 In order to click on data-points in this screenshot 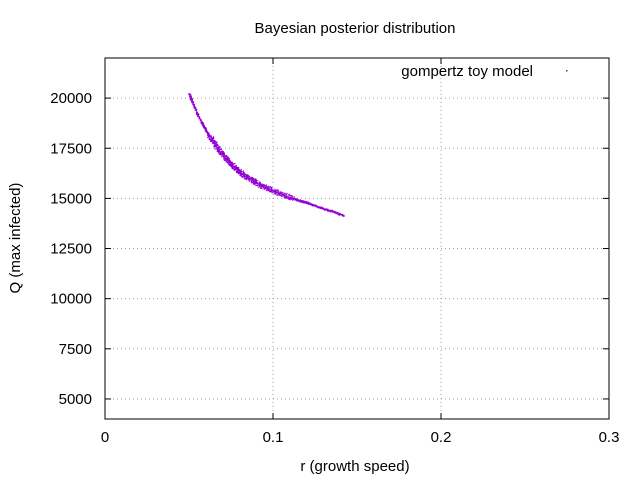, I will do `click(266, 155)`.